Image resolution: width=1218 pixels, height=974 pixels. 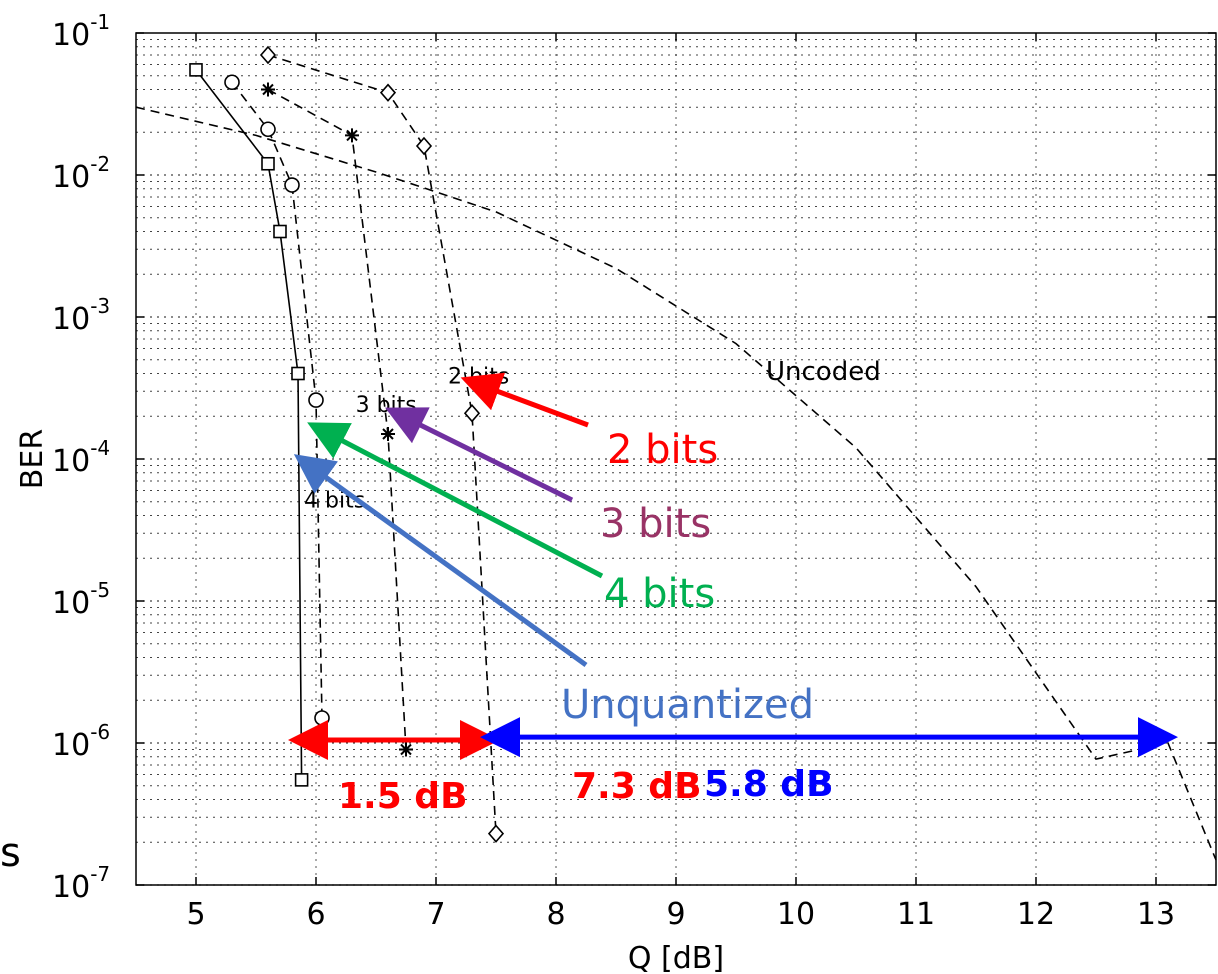 What do you see at coordinates (676, 957) in the screenshot?
I see `x-axis-label: Q [dB]` at bounding box center [676, 957].